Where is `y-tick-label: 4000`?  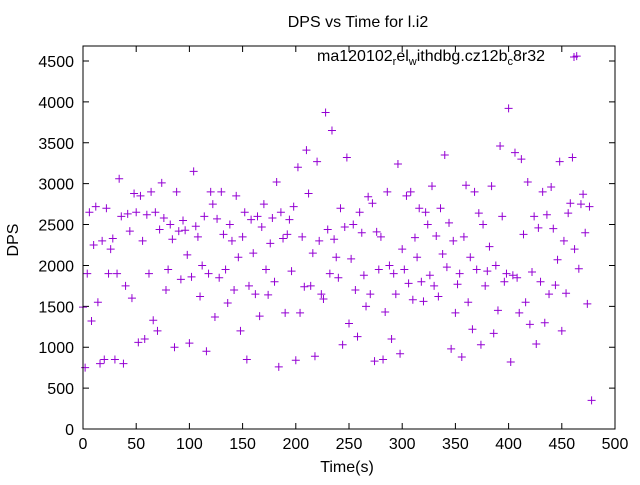
y-tick-label: 4000 is located at coordinates (56, 103).